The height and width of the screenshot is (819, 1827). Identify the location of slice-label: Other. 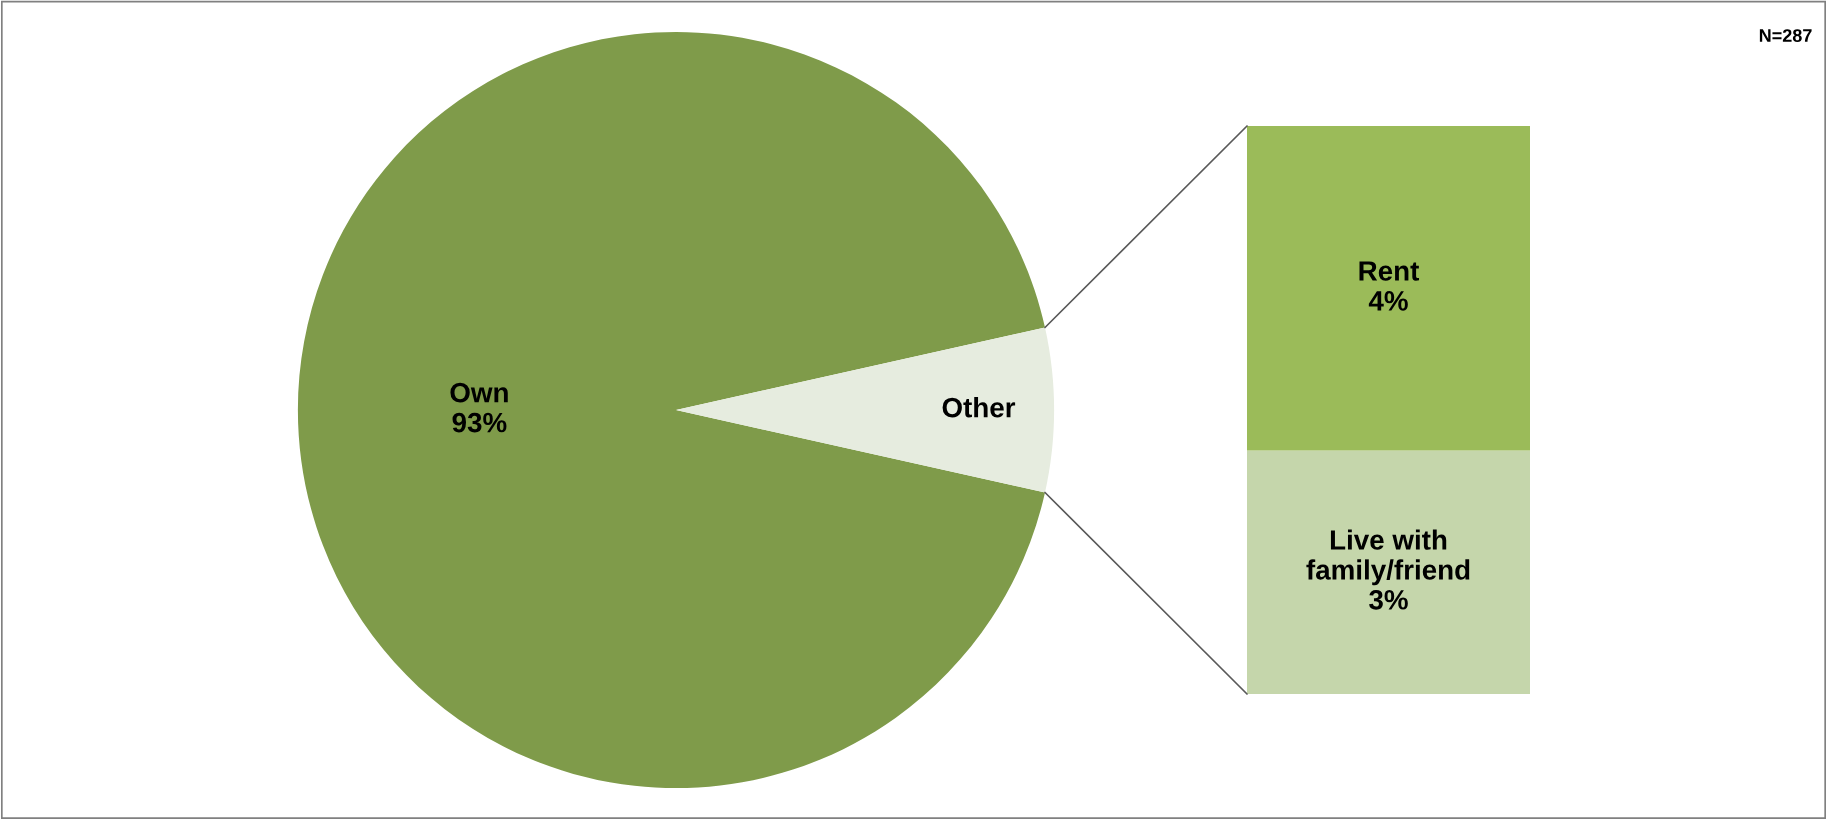
(979, 407).